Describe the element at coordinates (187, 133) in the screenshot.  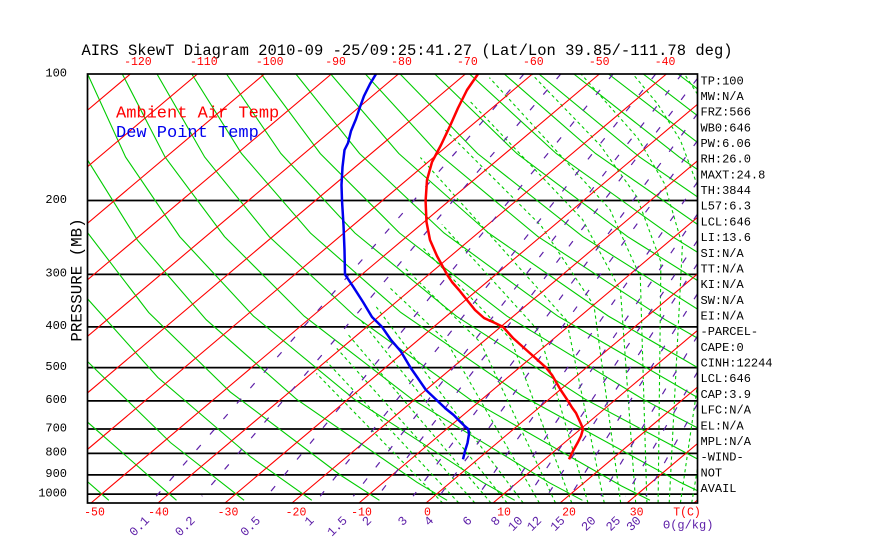
I see `svg-text: Dew Point Temp` at that location.